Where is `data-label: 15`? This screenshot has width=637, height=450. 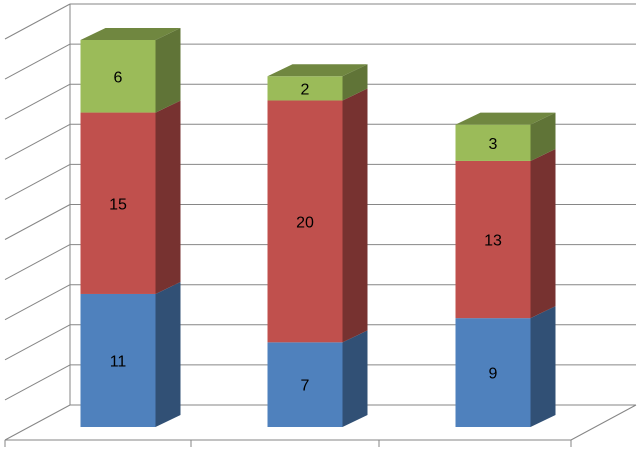 data-label: 15 is located at coordinates (118, 204).